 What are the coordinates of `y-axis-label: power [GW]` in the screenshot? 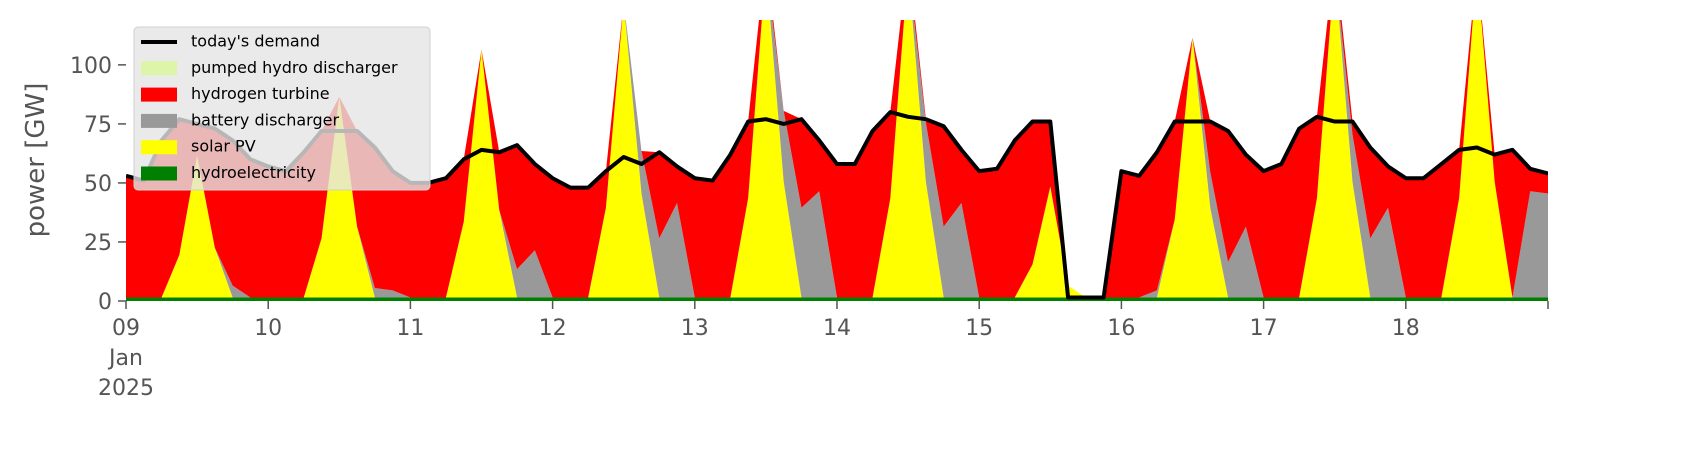 It's located at (36, 160).